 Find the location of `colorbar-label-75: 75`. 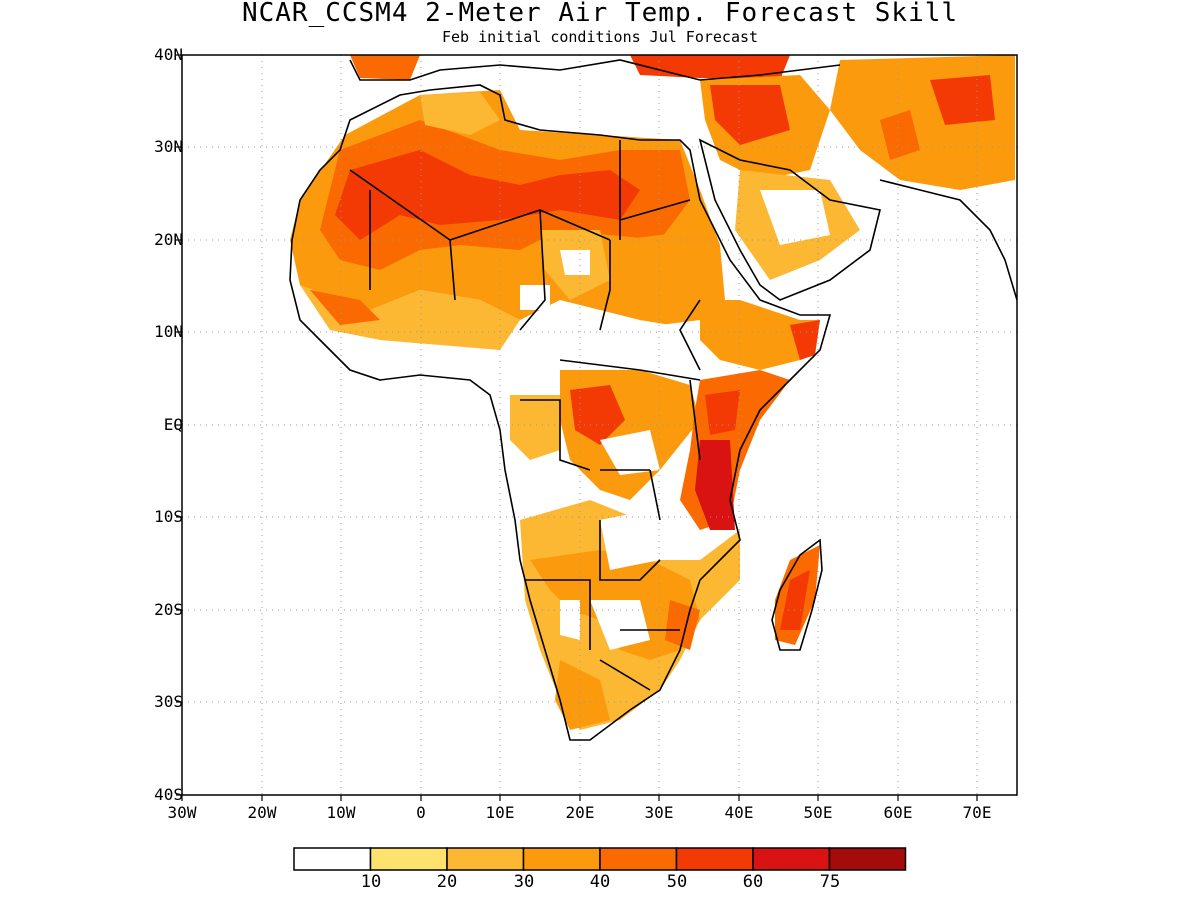

colorbar-label-75: 75 is located at coordinates (830, 882).